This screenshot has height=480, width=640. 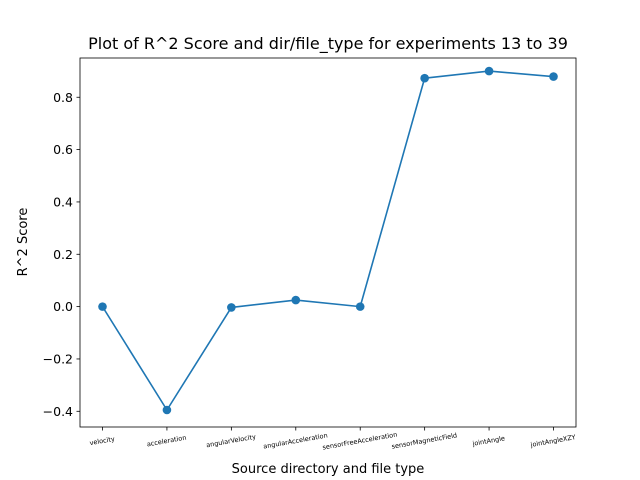 I want to click on y-tick-label: 0.4, so click(x=63, y=201).